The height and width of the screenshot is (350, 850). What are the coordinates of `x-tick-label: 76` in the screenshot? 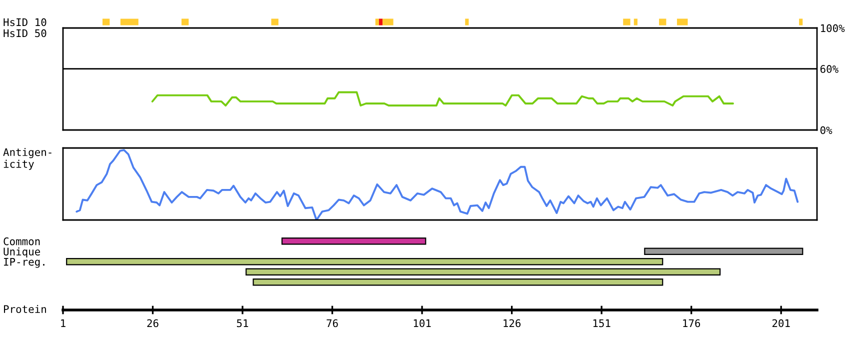 It's located at (332, 323).